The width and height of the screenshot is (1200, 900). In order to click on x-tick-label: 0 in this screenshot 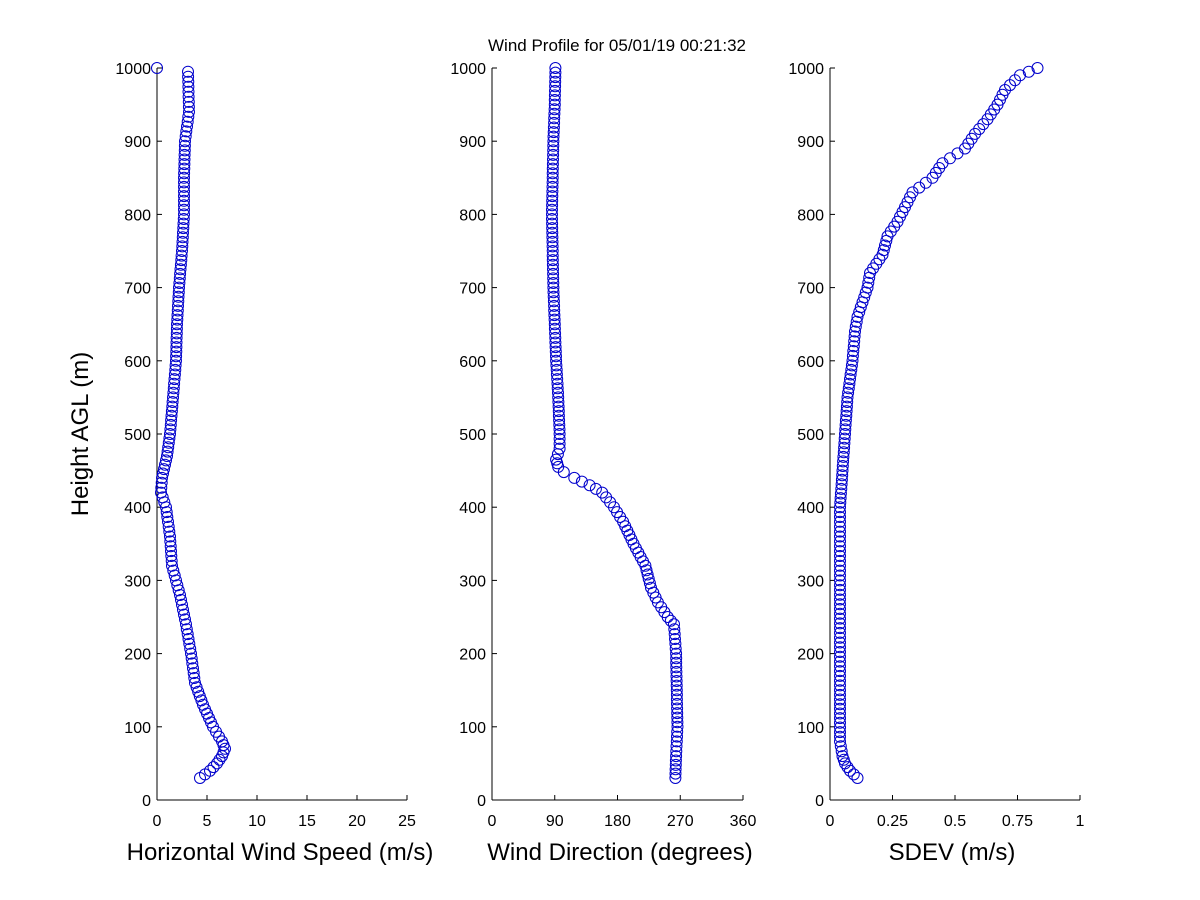, I will do `click(157, 821)`.